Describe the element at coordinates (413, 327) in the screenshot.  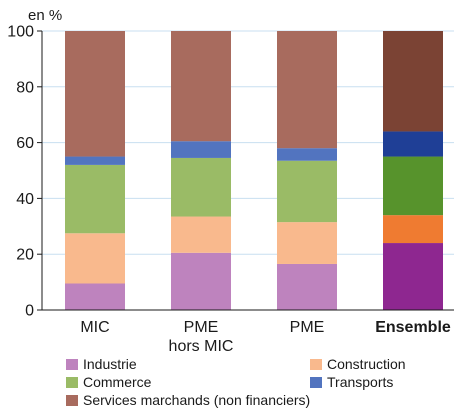
I see `x-category-label-4: Ensemble` at that location.